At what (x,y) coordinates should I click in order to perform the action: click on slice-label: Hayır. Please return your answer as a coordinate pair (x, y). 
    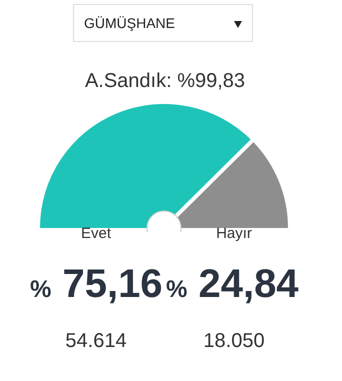
    Looking at the image, I should click on (234, 233).